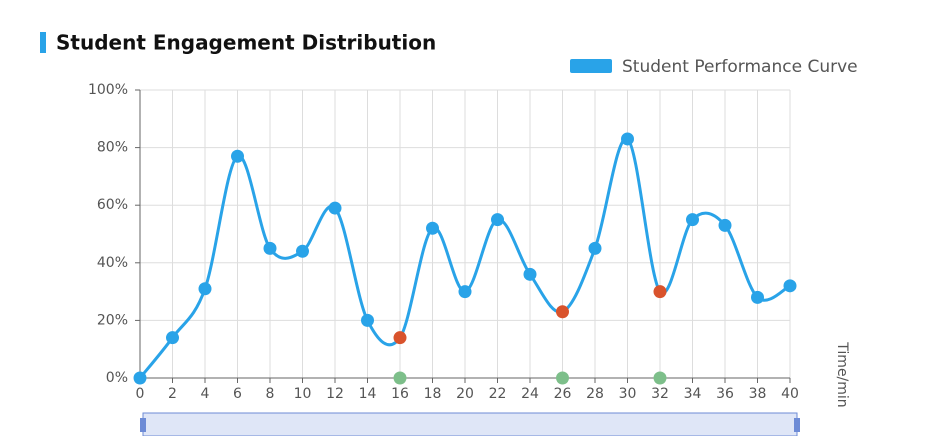 Image resolution: width=934 pixels, height=436 pixels. I want to click on x-tick-label: 0, so click(140, 394).